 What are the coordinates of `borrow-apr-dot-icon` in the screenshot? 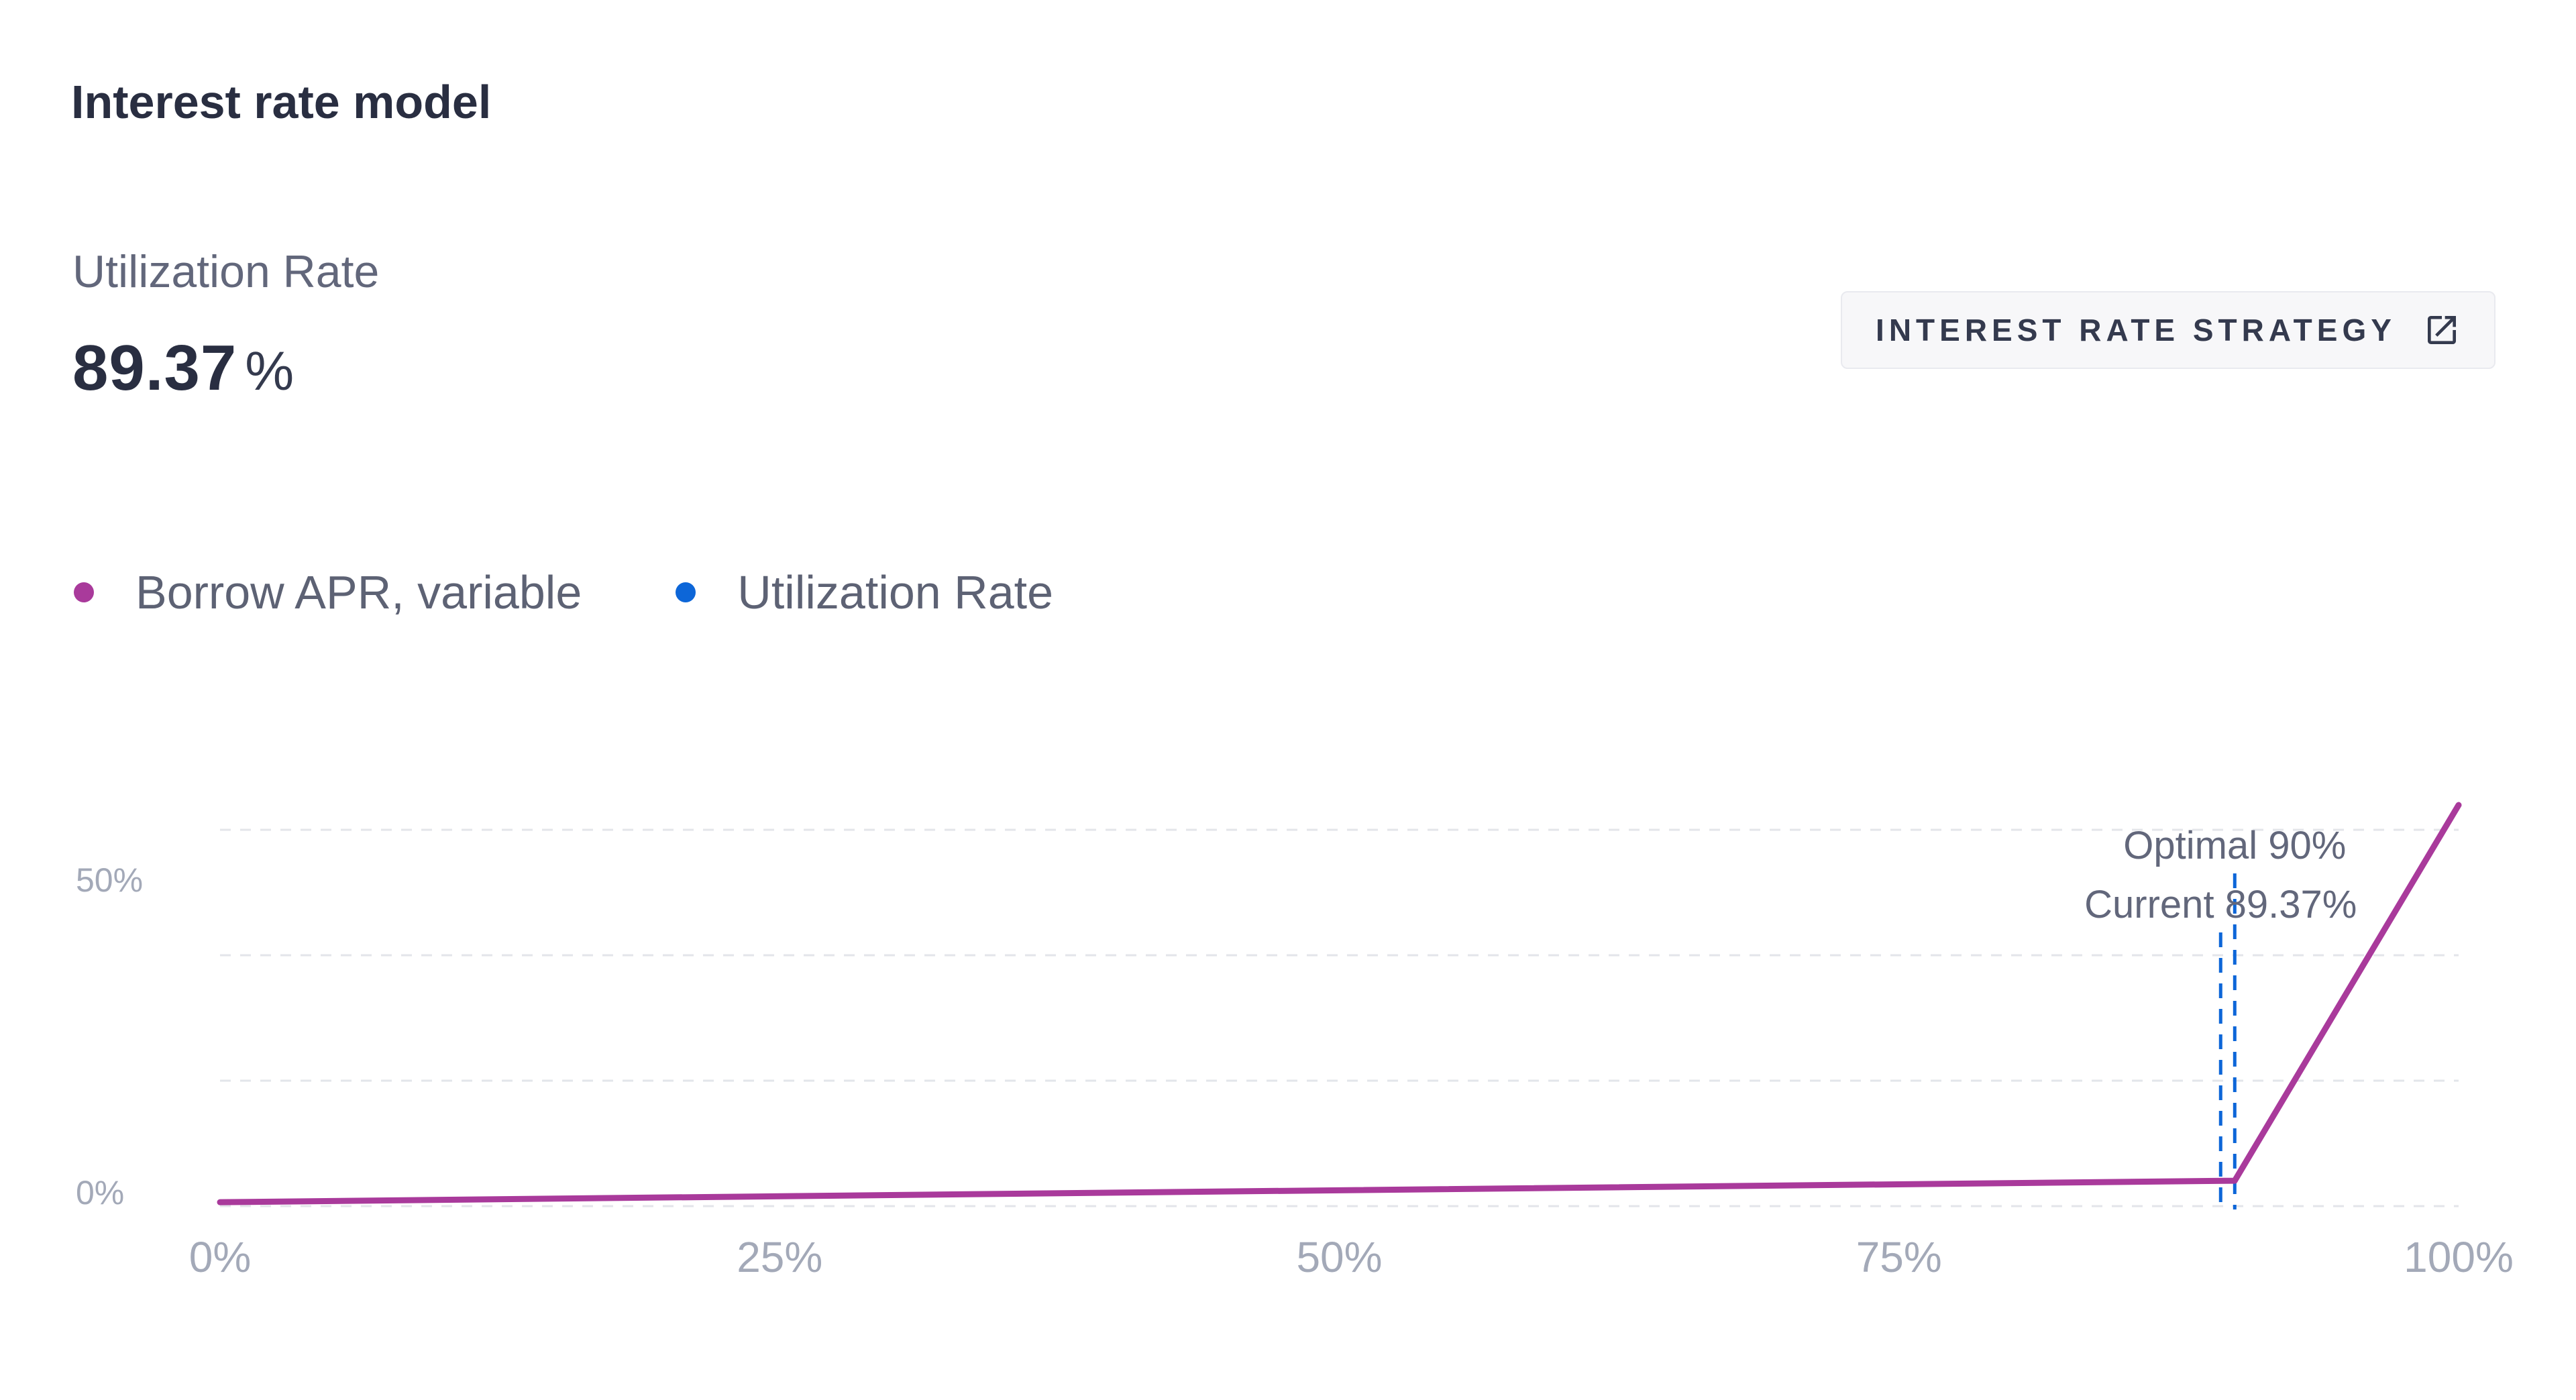 It's located at (84, 592).